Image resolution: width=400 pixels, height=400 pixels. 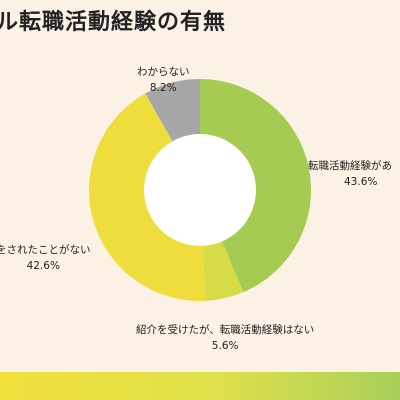 What do you see at coordinates (45, 250) in the screenshot?
I see `slice-name: をされたことがない` at bounding box center [45, 250].